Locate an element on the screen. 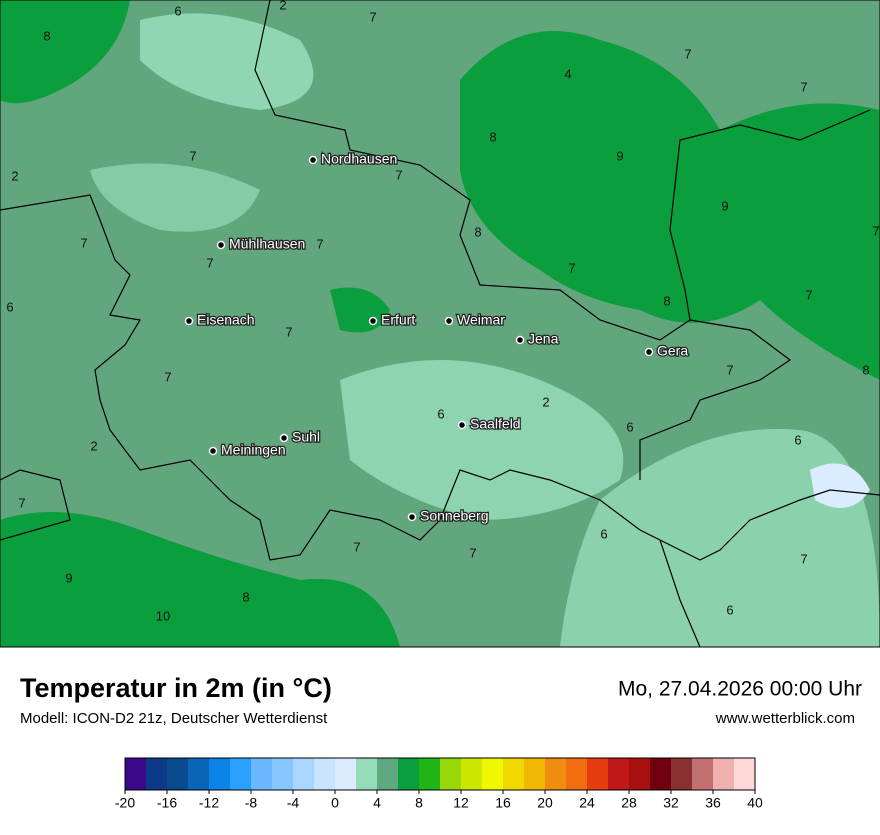 The height and width of the screenshot is (835, 880). colorbar-tick-label: 36 is located at coordinates (713, 803).